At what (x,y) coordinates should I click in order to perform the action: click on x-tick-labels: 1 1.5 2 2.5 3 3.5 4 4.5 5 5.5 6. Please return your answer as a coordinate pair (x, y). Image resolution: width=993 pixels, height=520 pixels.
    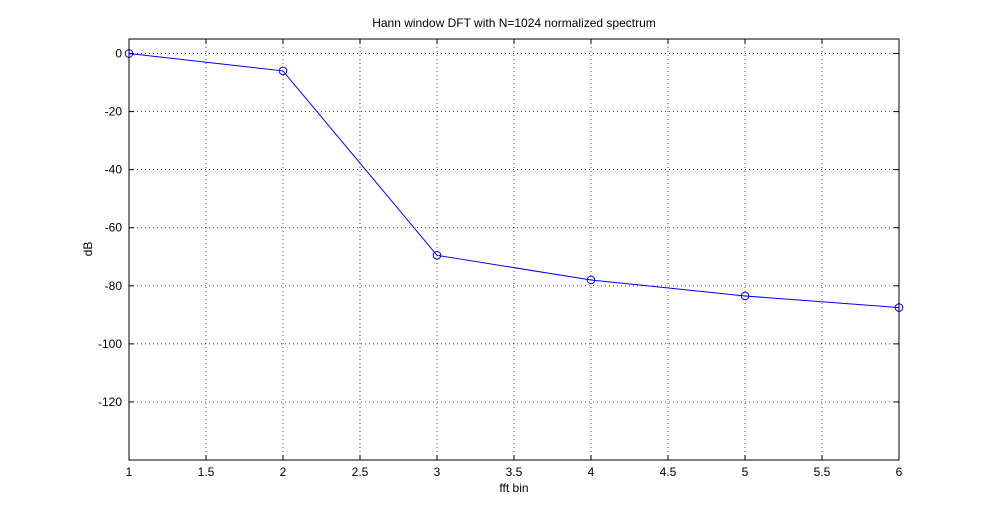
    Looking at the image, I should click on (514, 472).